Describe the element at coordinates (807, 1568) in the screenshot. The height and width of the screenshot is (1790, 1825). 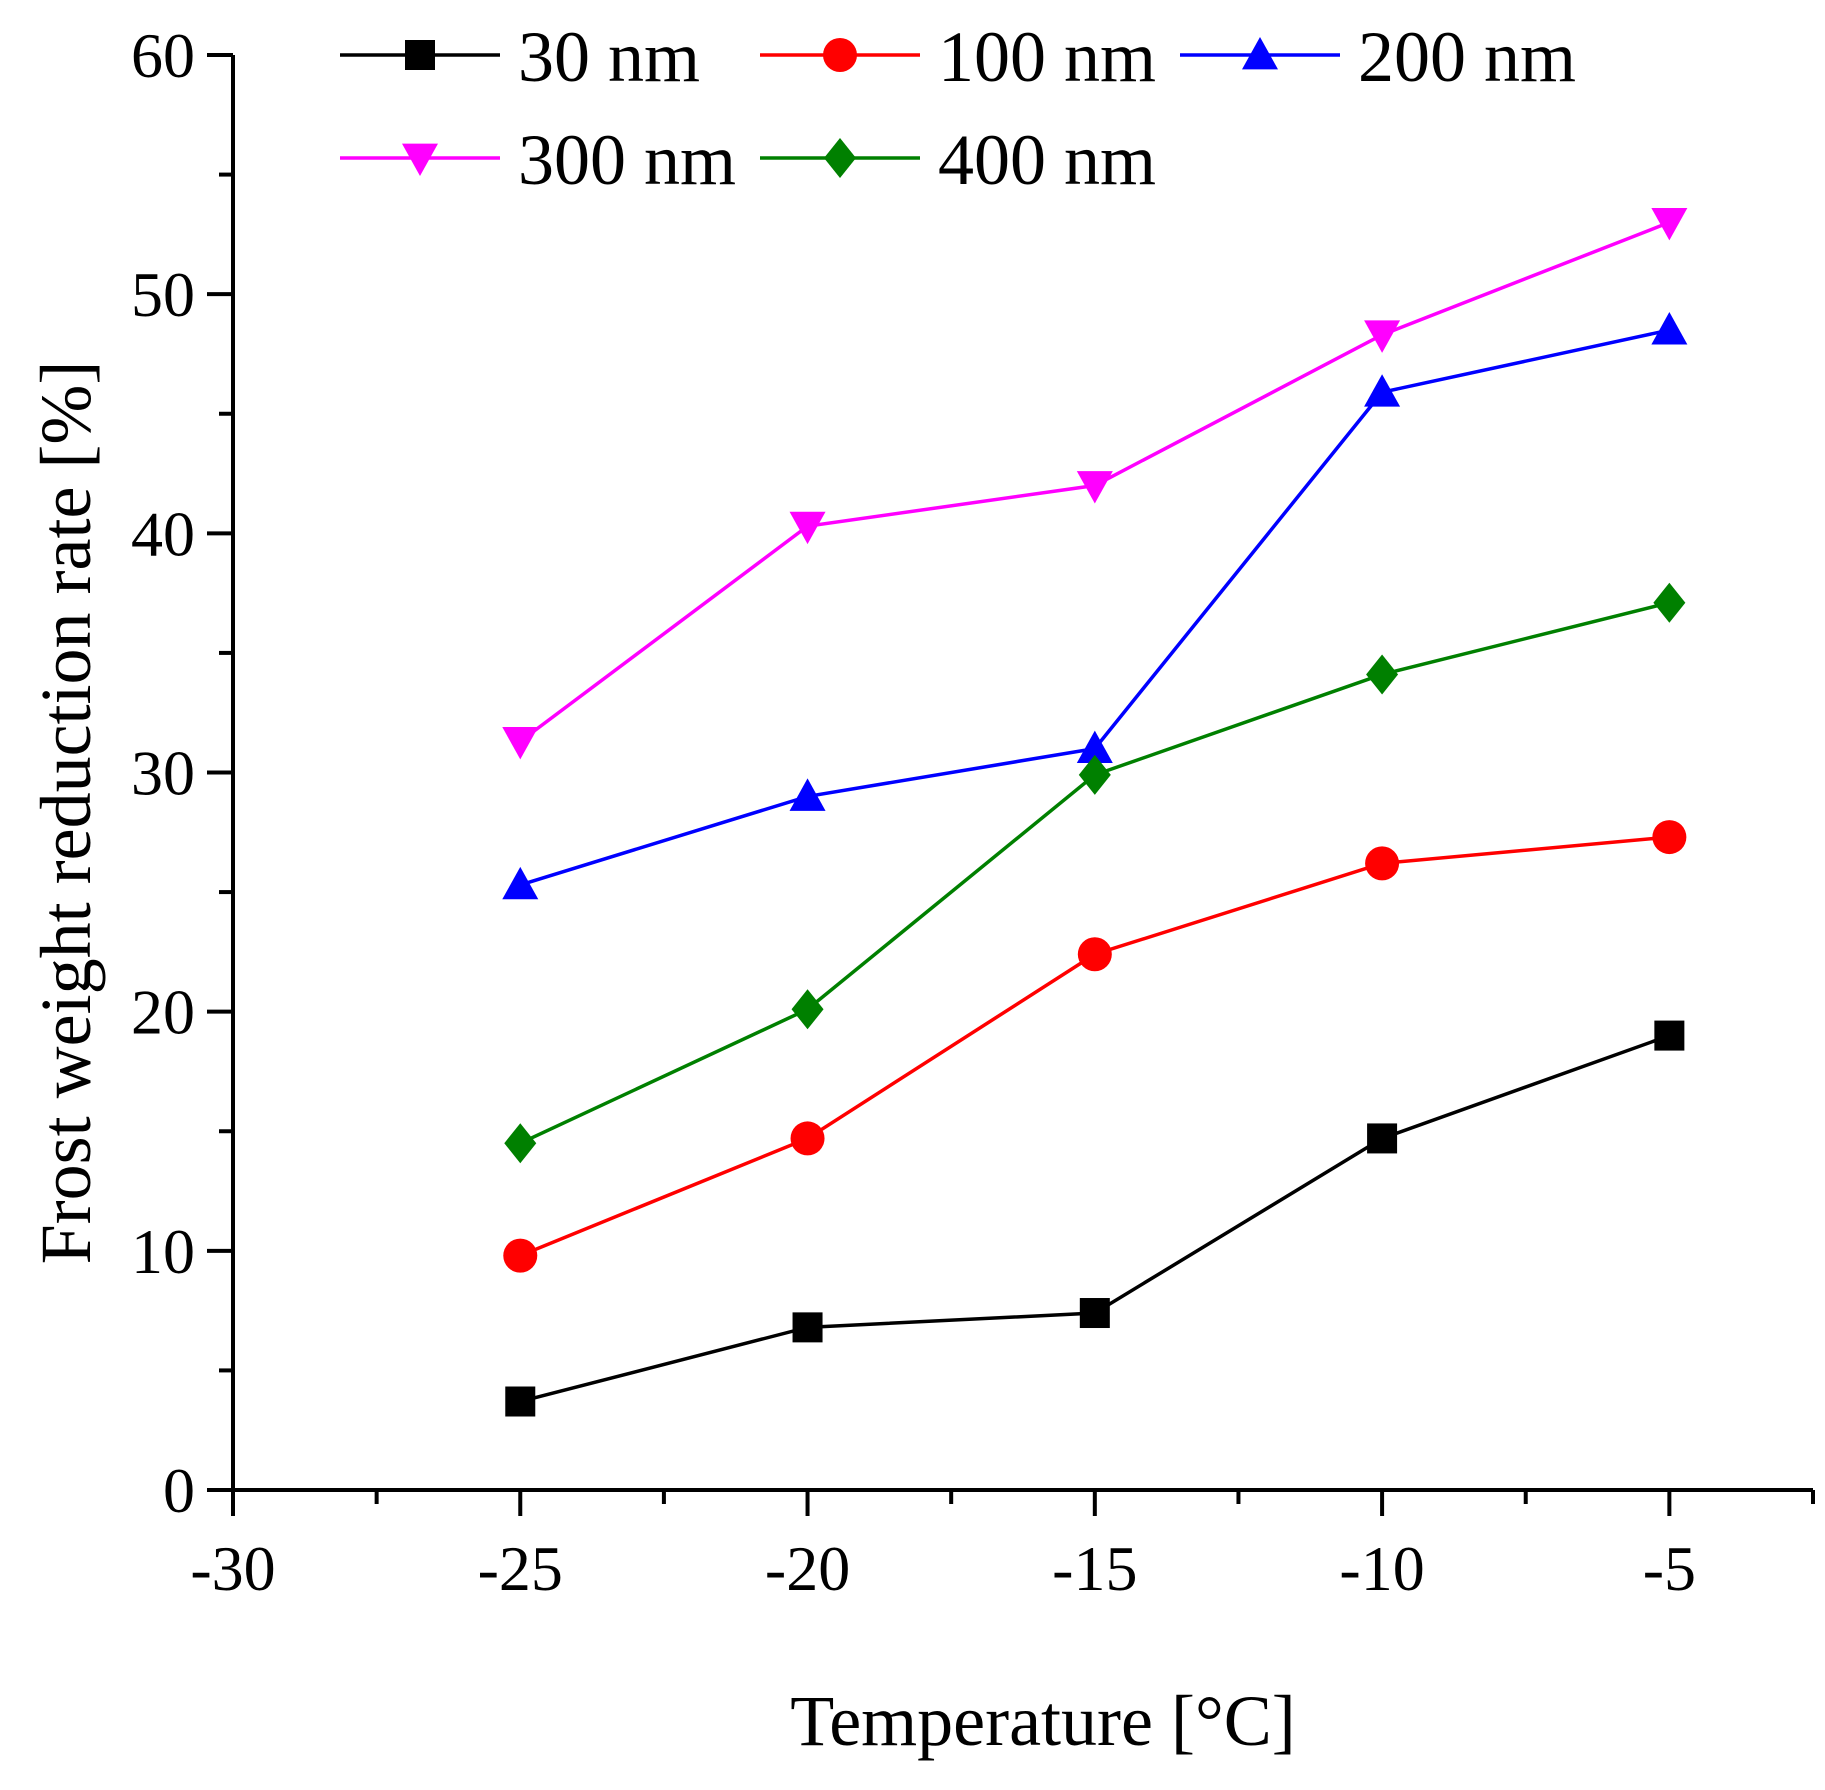
I see `x-tick-label: -20` at that location.